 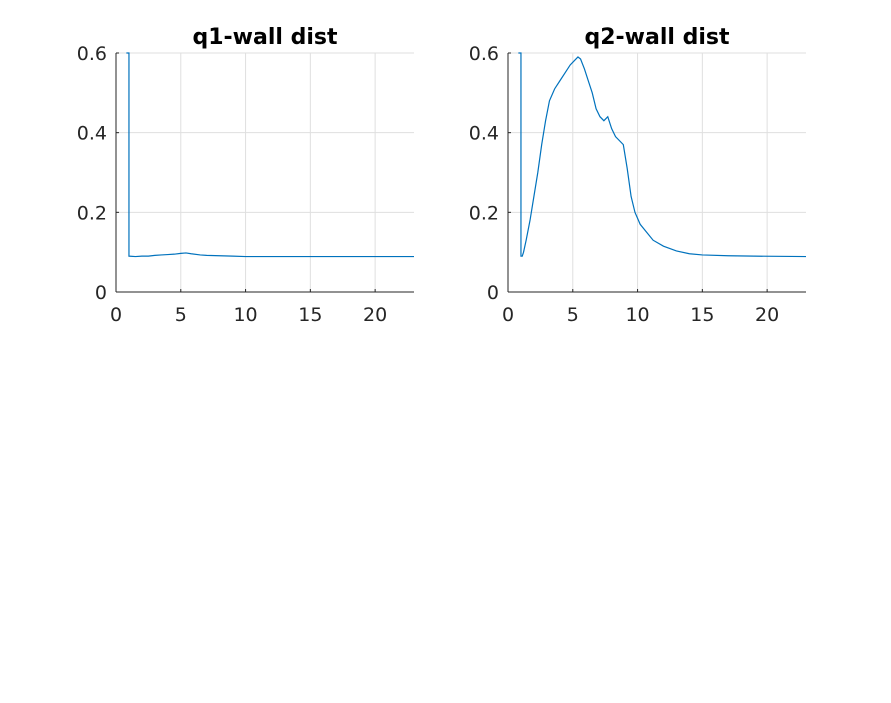 I want to click on chart-title: q1-wall dist, so click(x=265, y=37).